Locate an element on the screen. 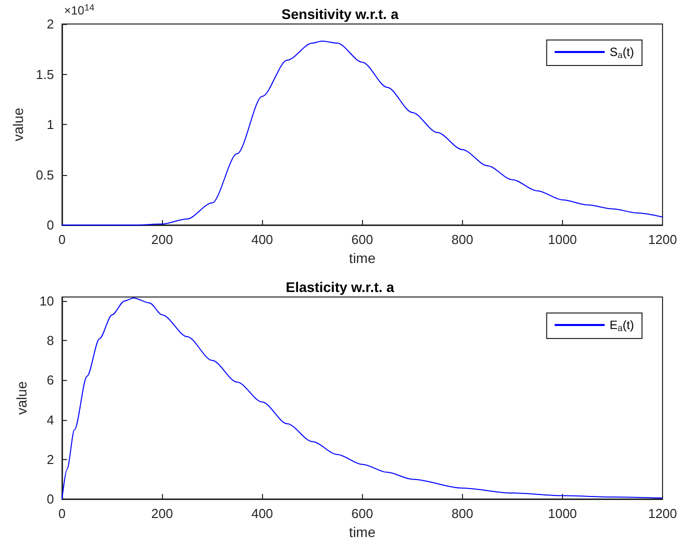  chart-title: Sensitivity w.r.t. a is located at coordinates (340, 14).